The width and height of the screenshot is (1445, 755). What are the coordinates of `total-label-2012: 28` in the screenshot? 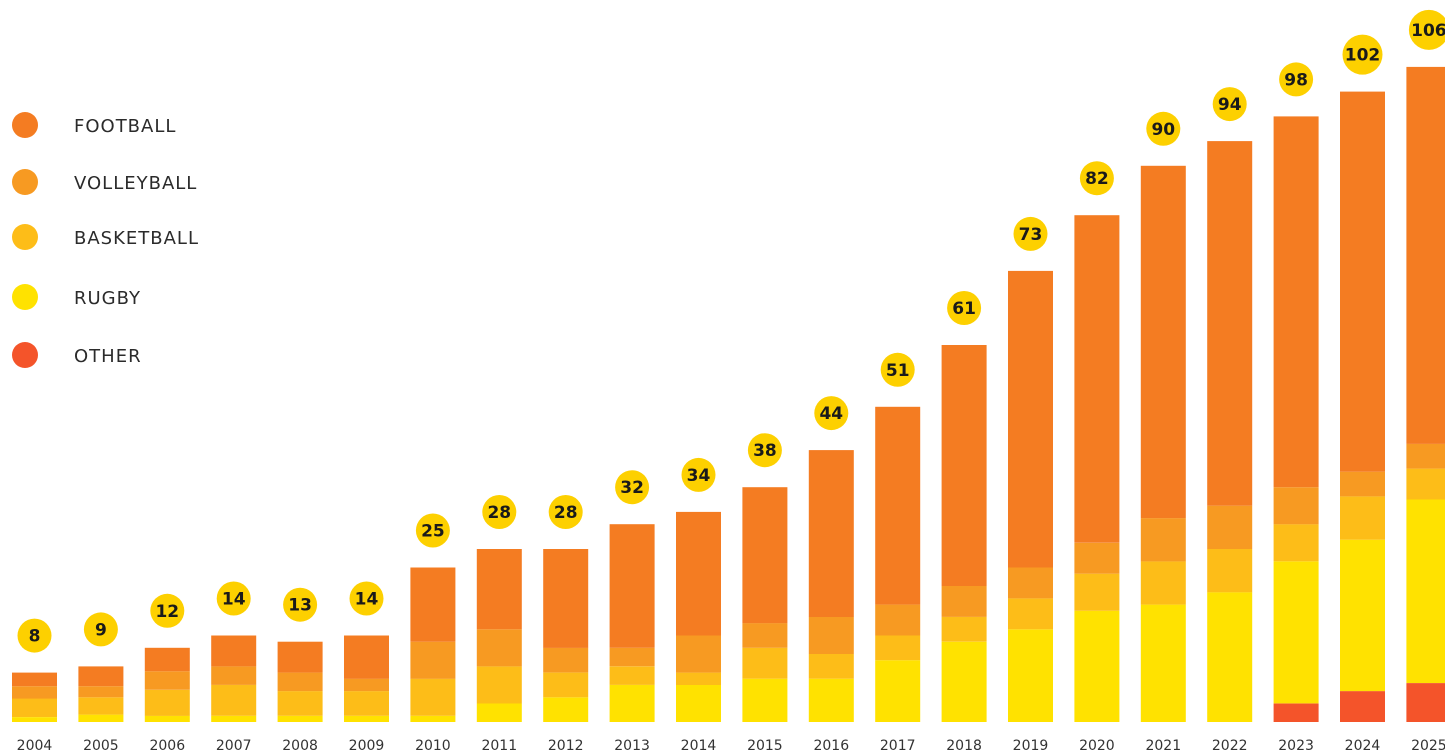 It's located at (566, 513).